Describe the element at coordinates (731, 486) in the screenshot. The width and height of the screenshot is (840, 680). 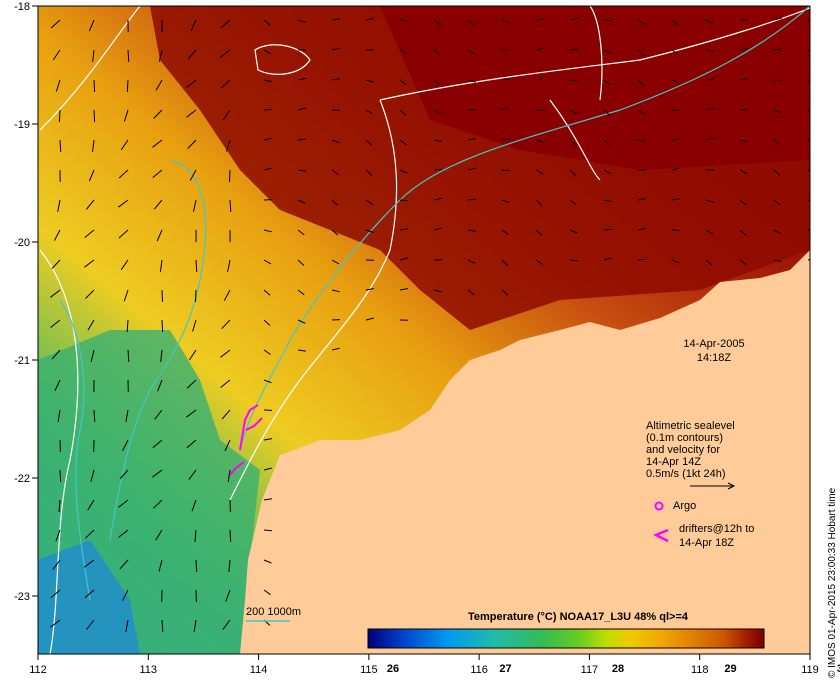
I see `scale-arrow-head` at that location.